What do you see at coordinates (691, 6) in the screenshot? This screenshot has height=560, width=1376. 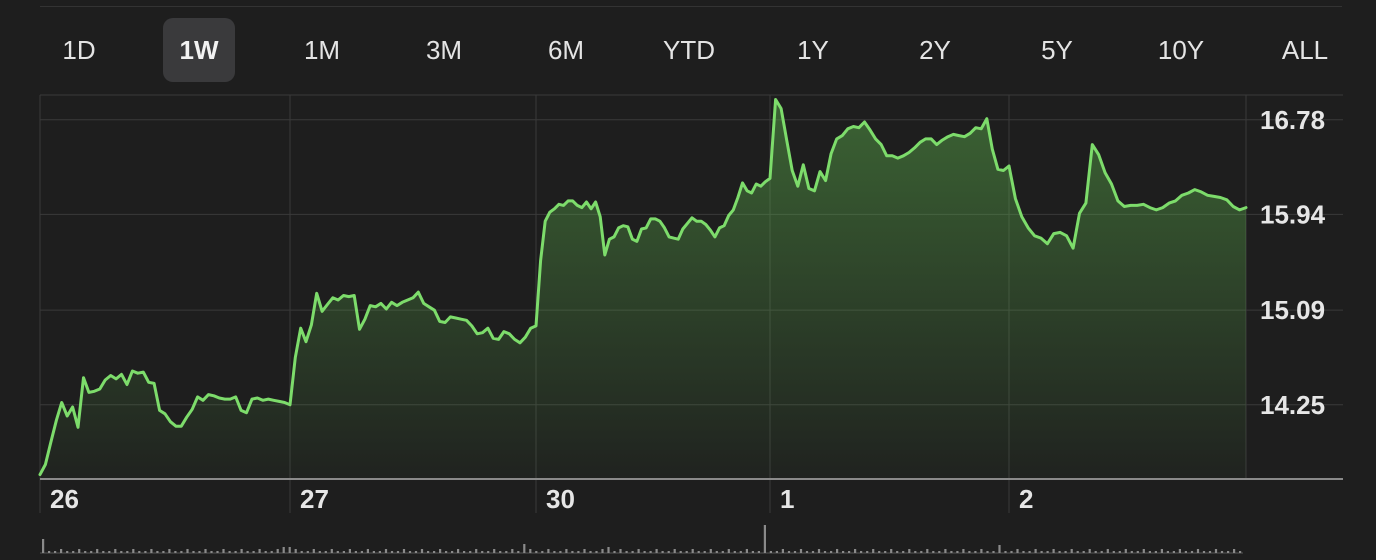 I see `top-divider` at bounding box center [691, 6].